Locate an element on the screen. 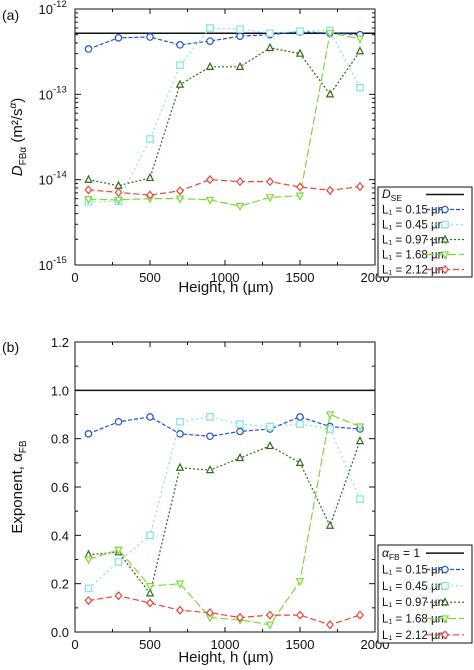 The width and height of the screenshot is (474, 670). panel-b-label: (b) is located at coordinates (10, 347).